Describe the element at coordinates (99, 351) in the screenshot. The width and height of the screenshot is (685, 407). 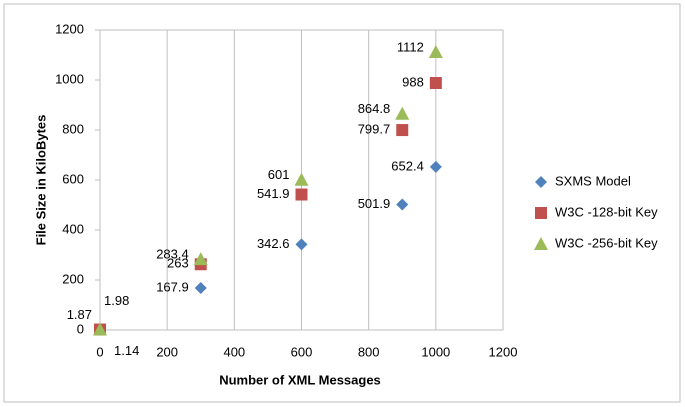
I see `x-tick-label: 0` at that location.